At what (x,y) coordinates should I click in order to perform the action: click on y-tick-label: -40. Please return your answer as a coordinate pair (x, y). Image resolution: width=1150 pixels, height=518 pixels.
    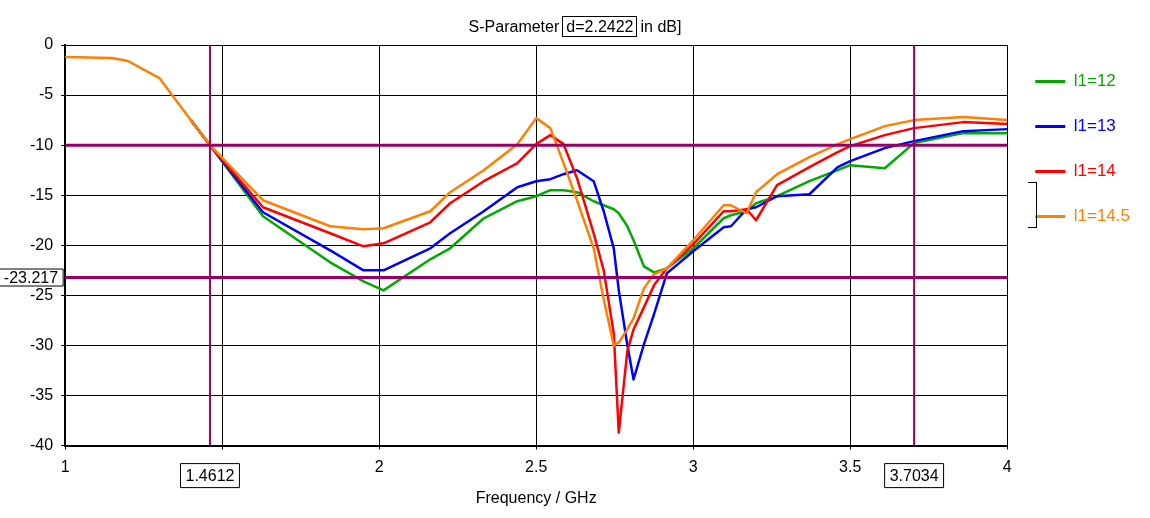
    Looking at the image, I should click on (42, 445).